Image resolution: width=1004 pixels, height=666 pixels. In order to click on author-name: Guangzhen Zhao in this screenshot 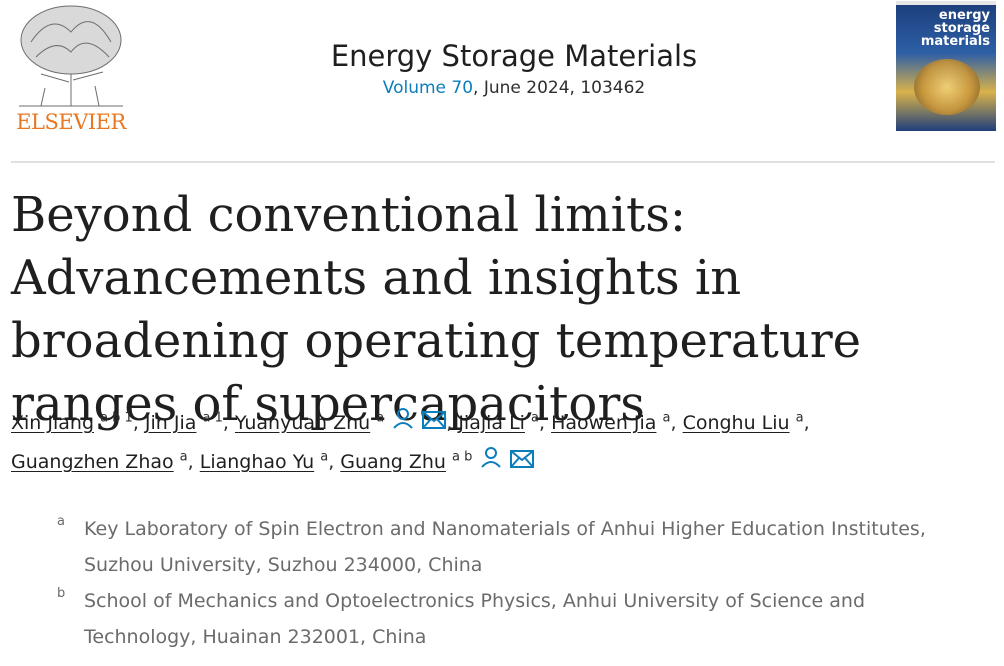, I will do `click(92, 462)`.